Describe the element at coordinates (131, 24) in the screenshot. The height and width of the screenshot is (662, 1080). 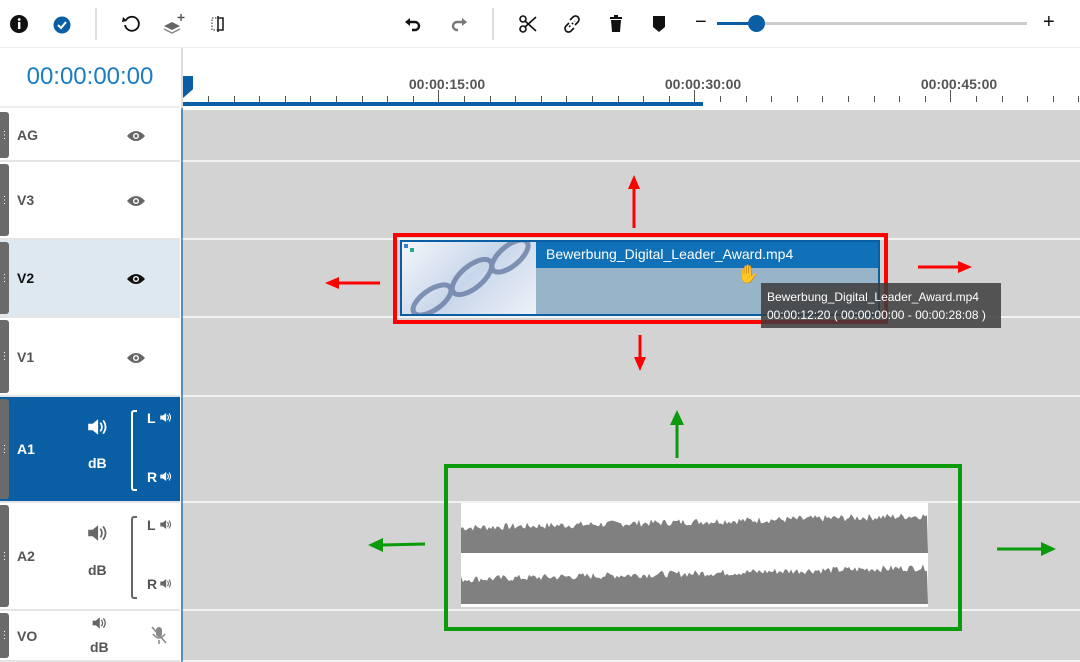
I see `refresh-icon` at that location.